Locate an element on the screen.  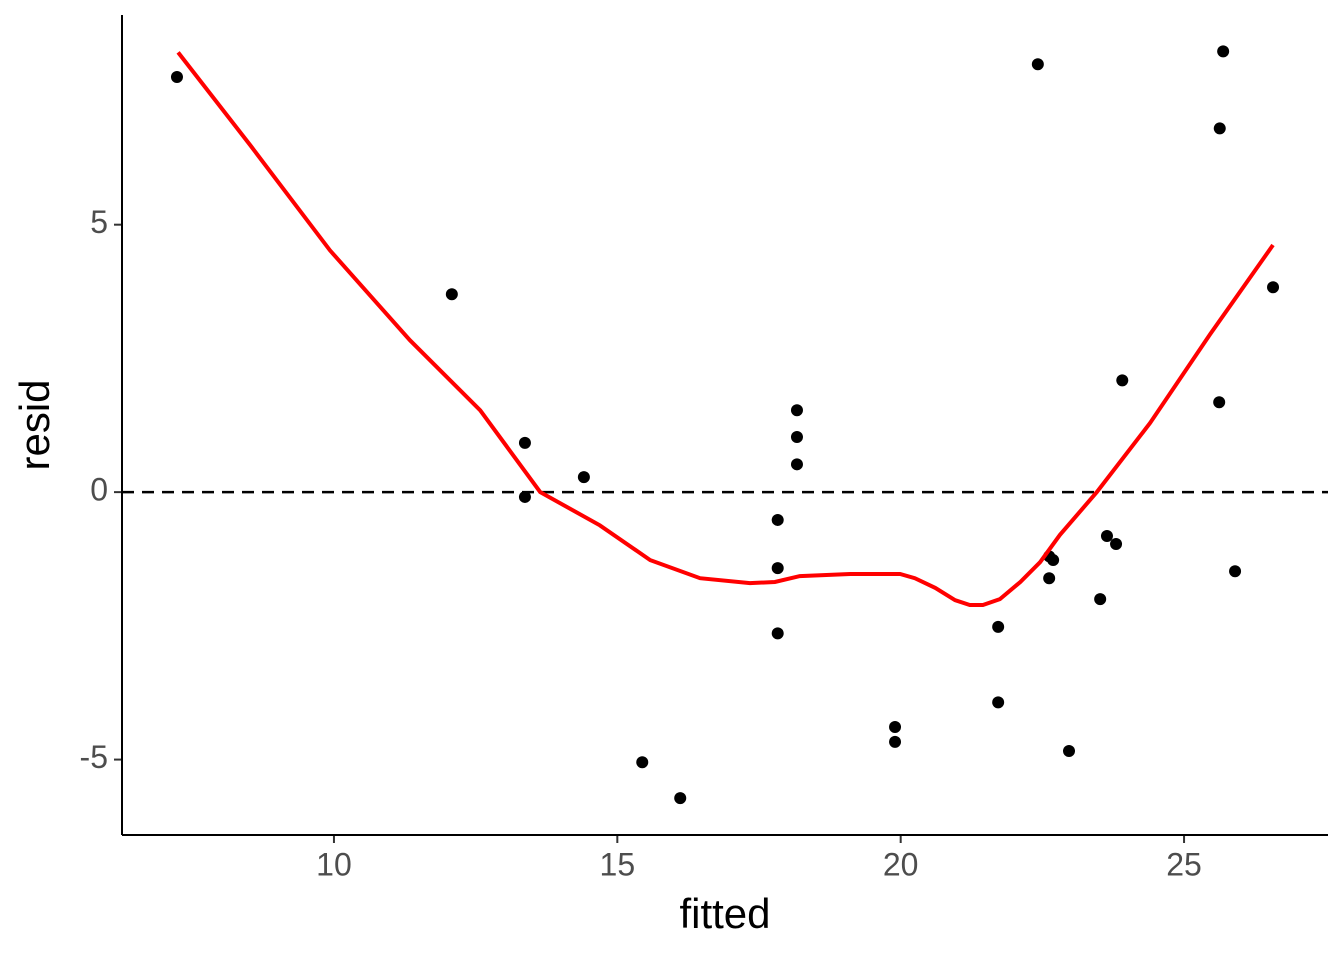
x-tick-label: 15 is located at coordinates (618, 864).